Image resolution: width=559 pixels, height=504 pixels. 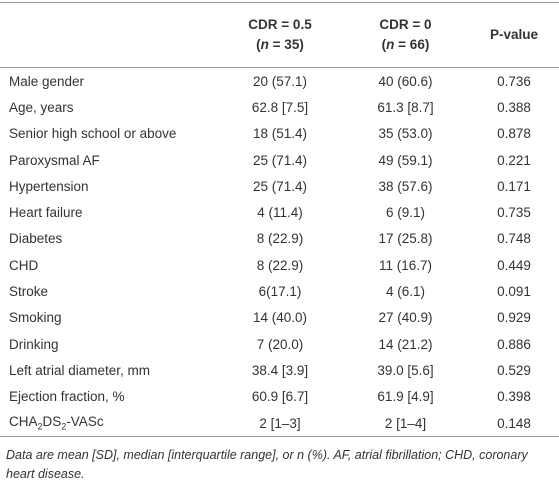 I want to click on header-cell: CDR = 0 (n = 66), so click(x=405, y=35).